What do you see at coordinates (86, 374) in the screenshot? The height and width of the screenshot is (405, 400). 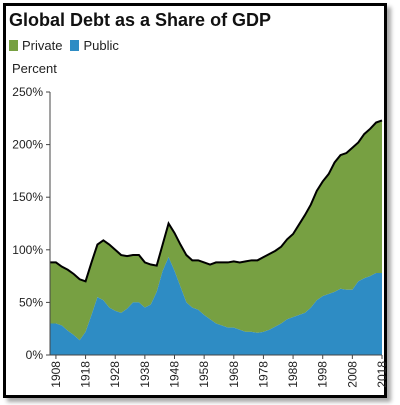 I see `x-tick-label: 1918` at bounding box center [86, 374].